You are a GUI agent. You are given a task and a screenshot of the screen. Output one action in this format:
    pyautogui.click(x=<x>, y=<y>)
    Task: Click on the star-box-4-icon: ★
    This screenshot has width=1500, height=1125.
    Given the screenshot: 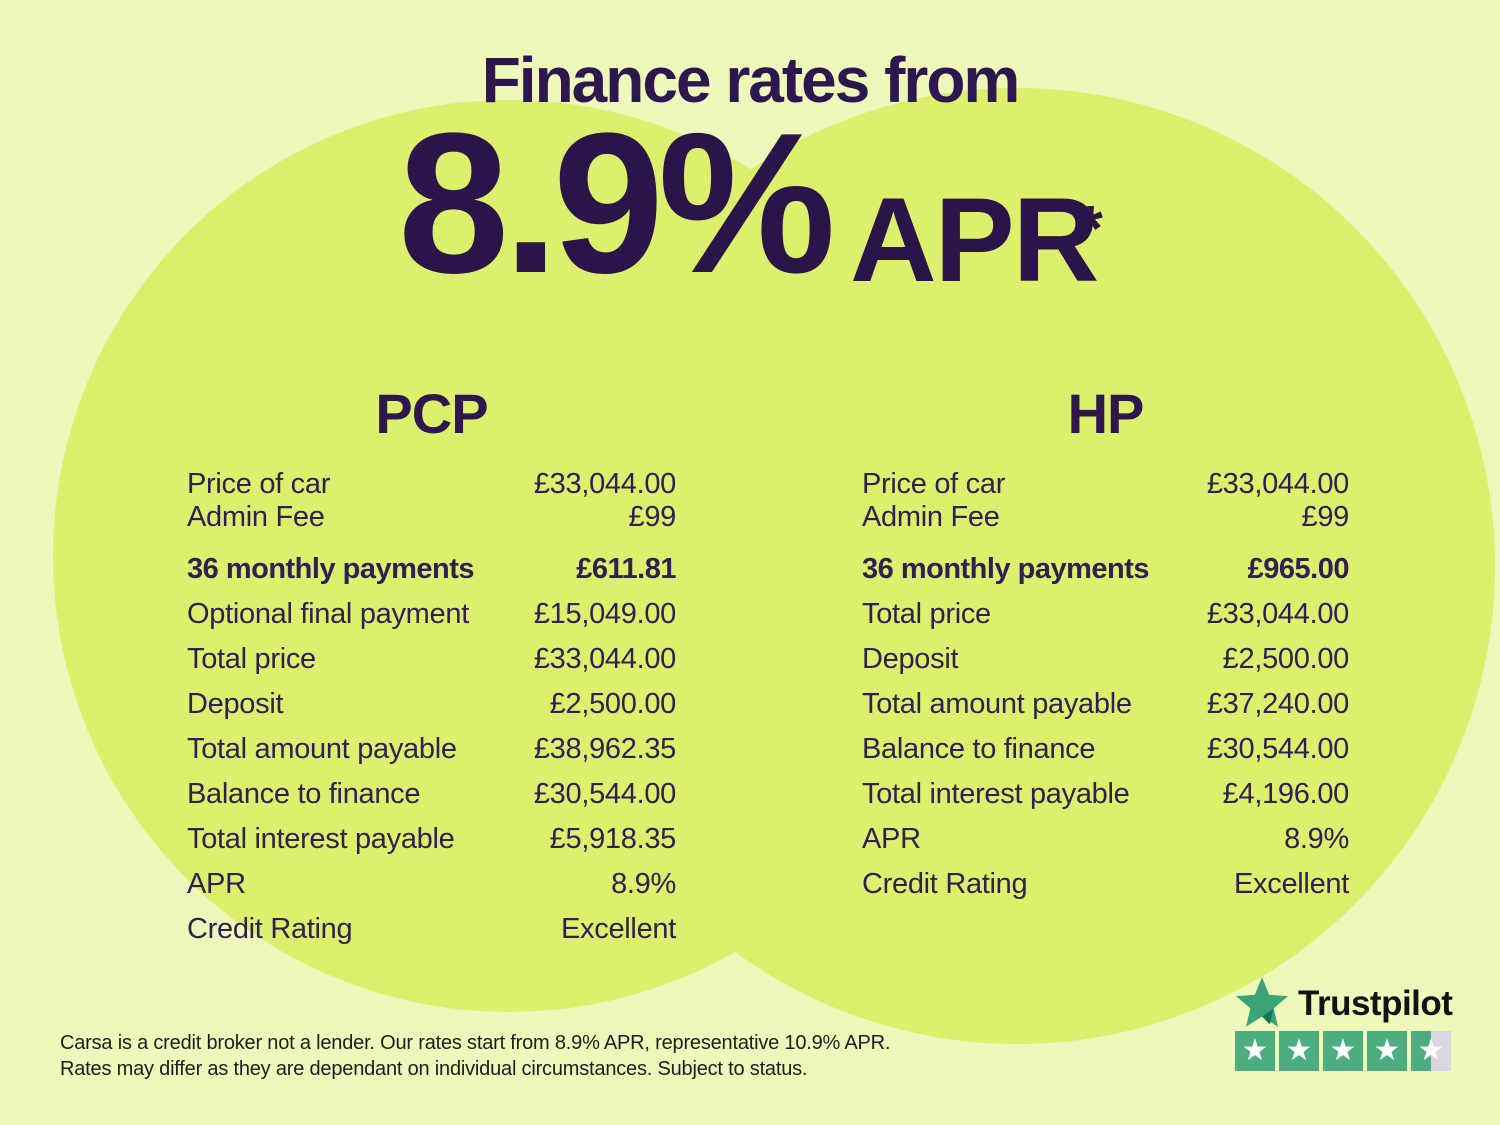 What is the action you would take?
    pyautogui.click(x=1387, y=1051)
    